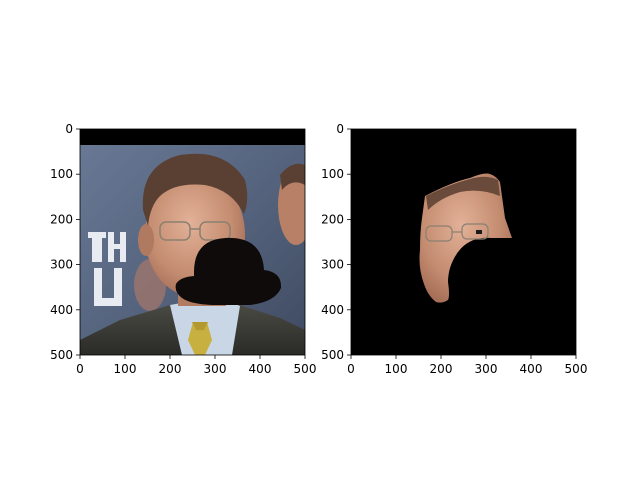 The image size is (640, 480). I want to click on left-y-tick-label: 200, so click(61, 219).